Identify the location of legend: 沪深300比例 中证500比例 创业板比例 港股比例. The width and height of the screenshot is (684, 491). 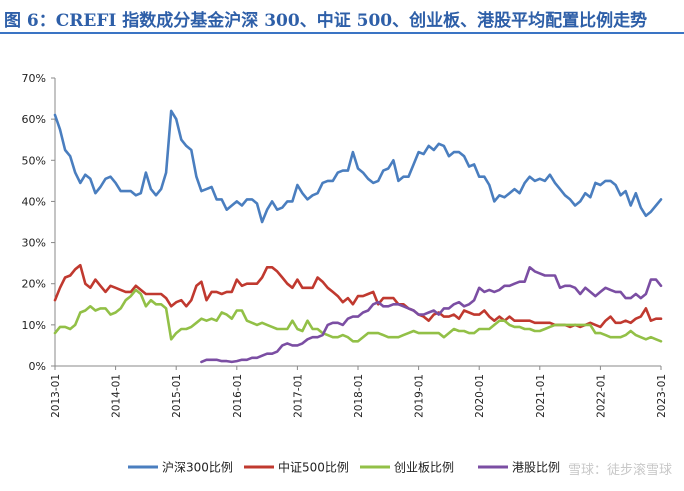
(344, 467).